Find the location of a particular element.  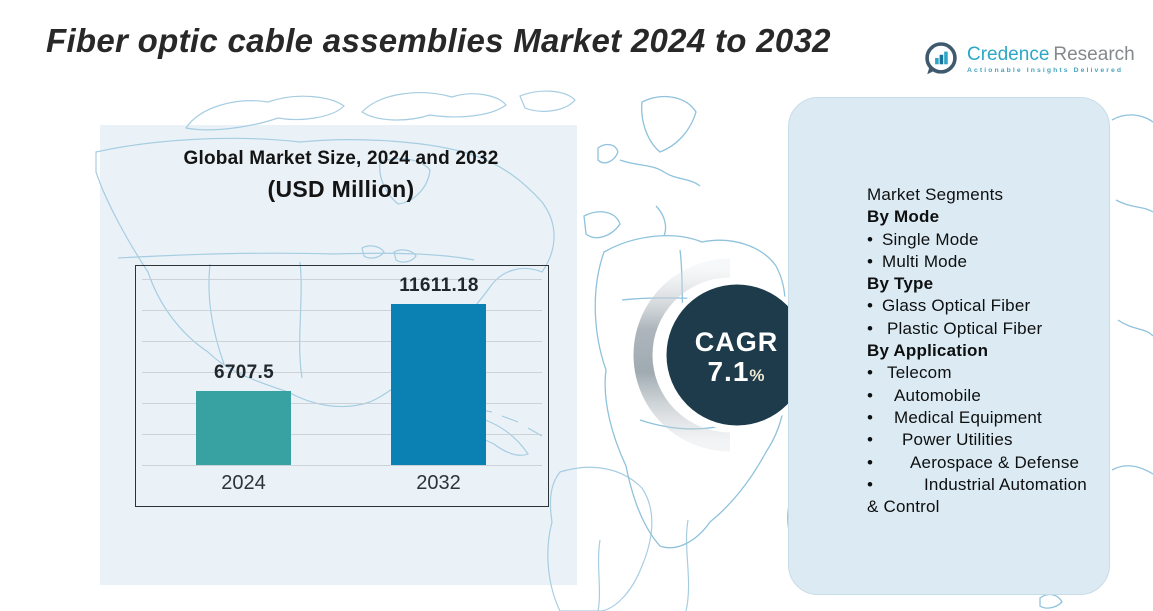

segment-item-label: Glass Optical Fiber is located at coordinates (956, 306).